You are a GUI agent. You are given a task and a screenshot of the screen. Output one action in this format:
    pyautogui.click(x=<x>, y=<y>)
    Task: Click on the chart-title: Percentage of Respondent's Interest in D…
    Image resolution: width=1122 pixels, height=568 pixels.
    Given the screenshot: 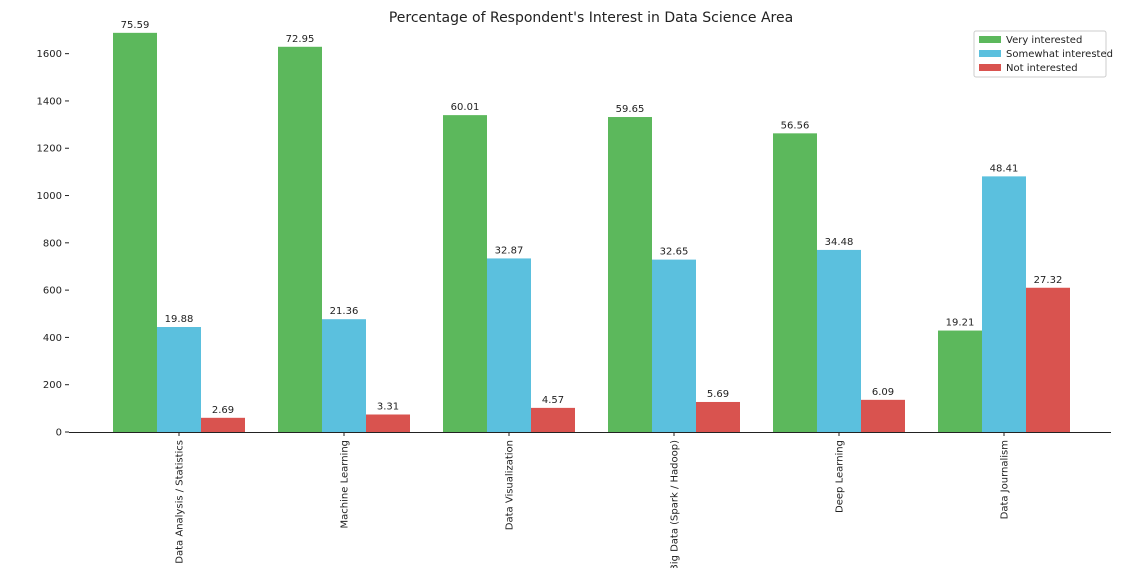 What is the action you would take?
    pyautogui.click(x=591, y=18)
    